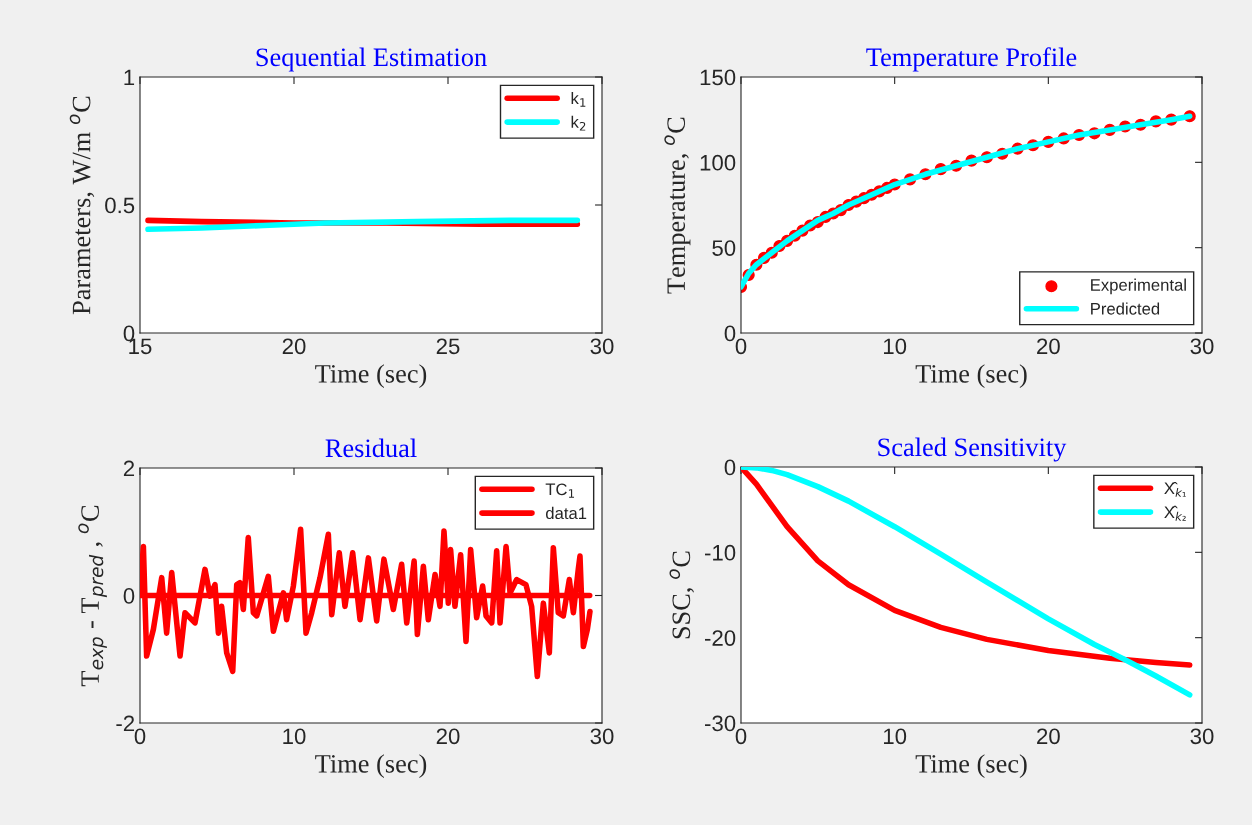 This screenshot has height=825, width=1252. I want to click on x-tick-label: 25, so click(448, 346).